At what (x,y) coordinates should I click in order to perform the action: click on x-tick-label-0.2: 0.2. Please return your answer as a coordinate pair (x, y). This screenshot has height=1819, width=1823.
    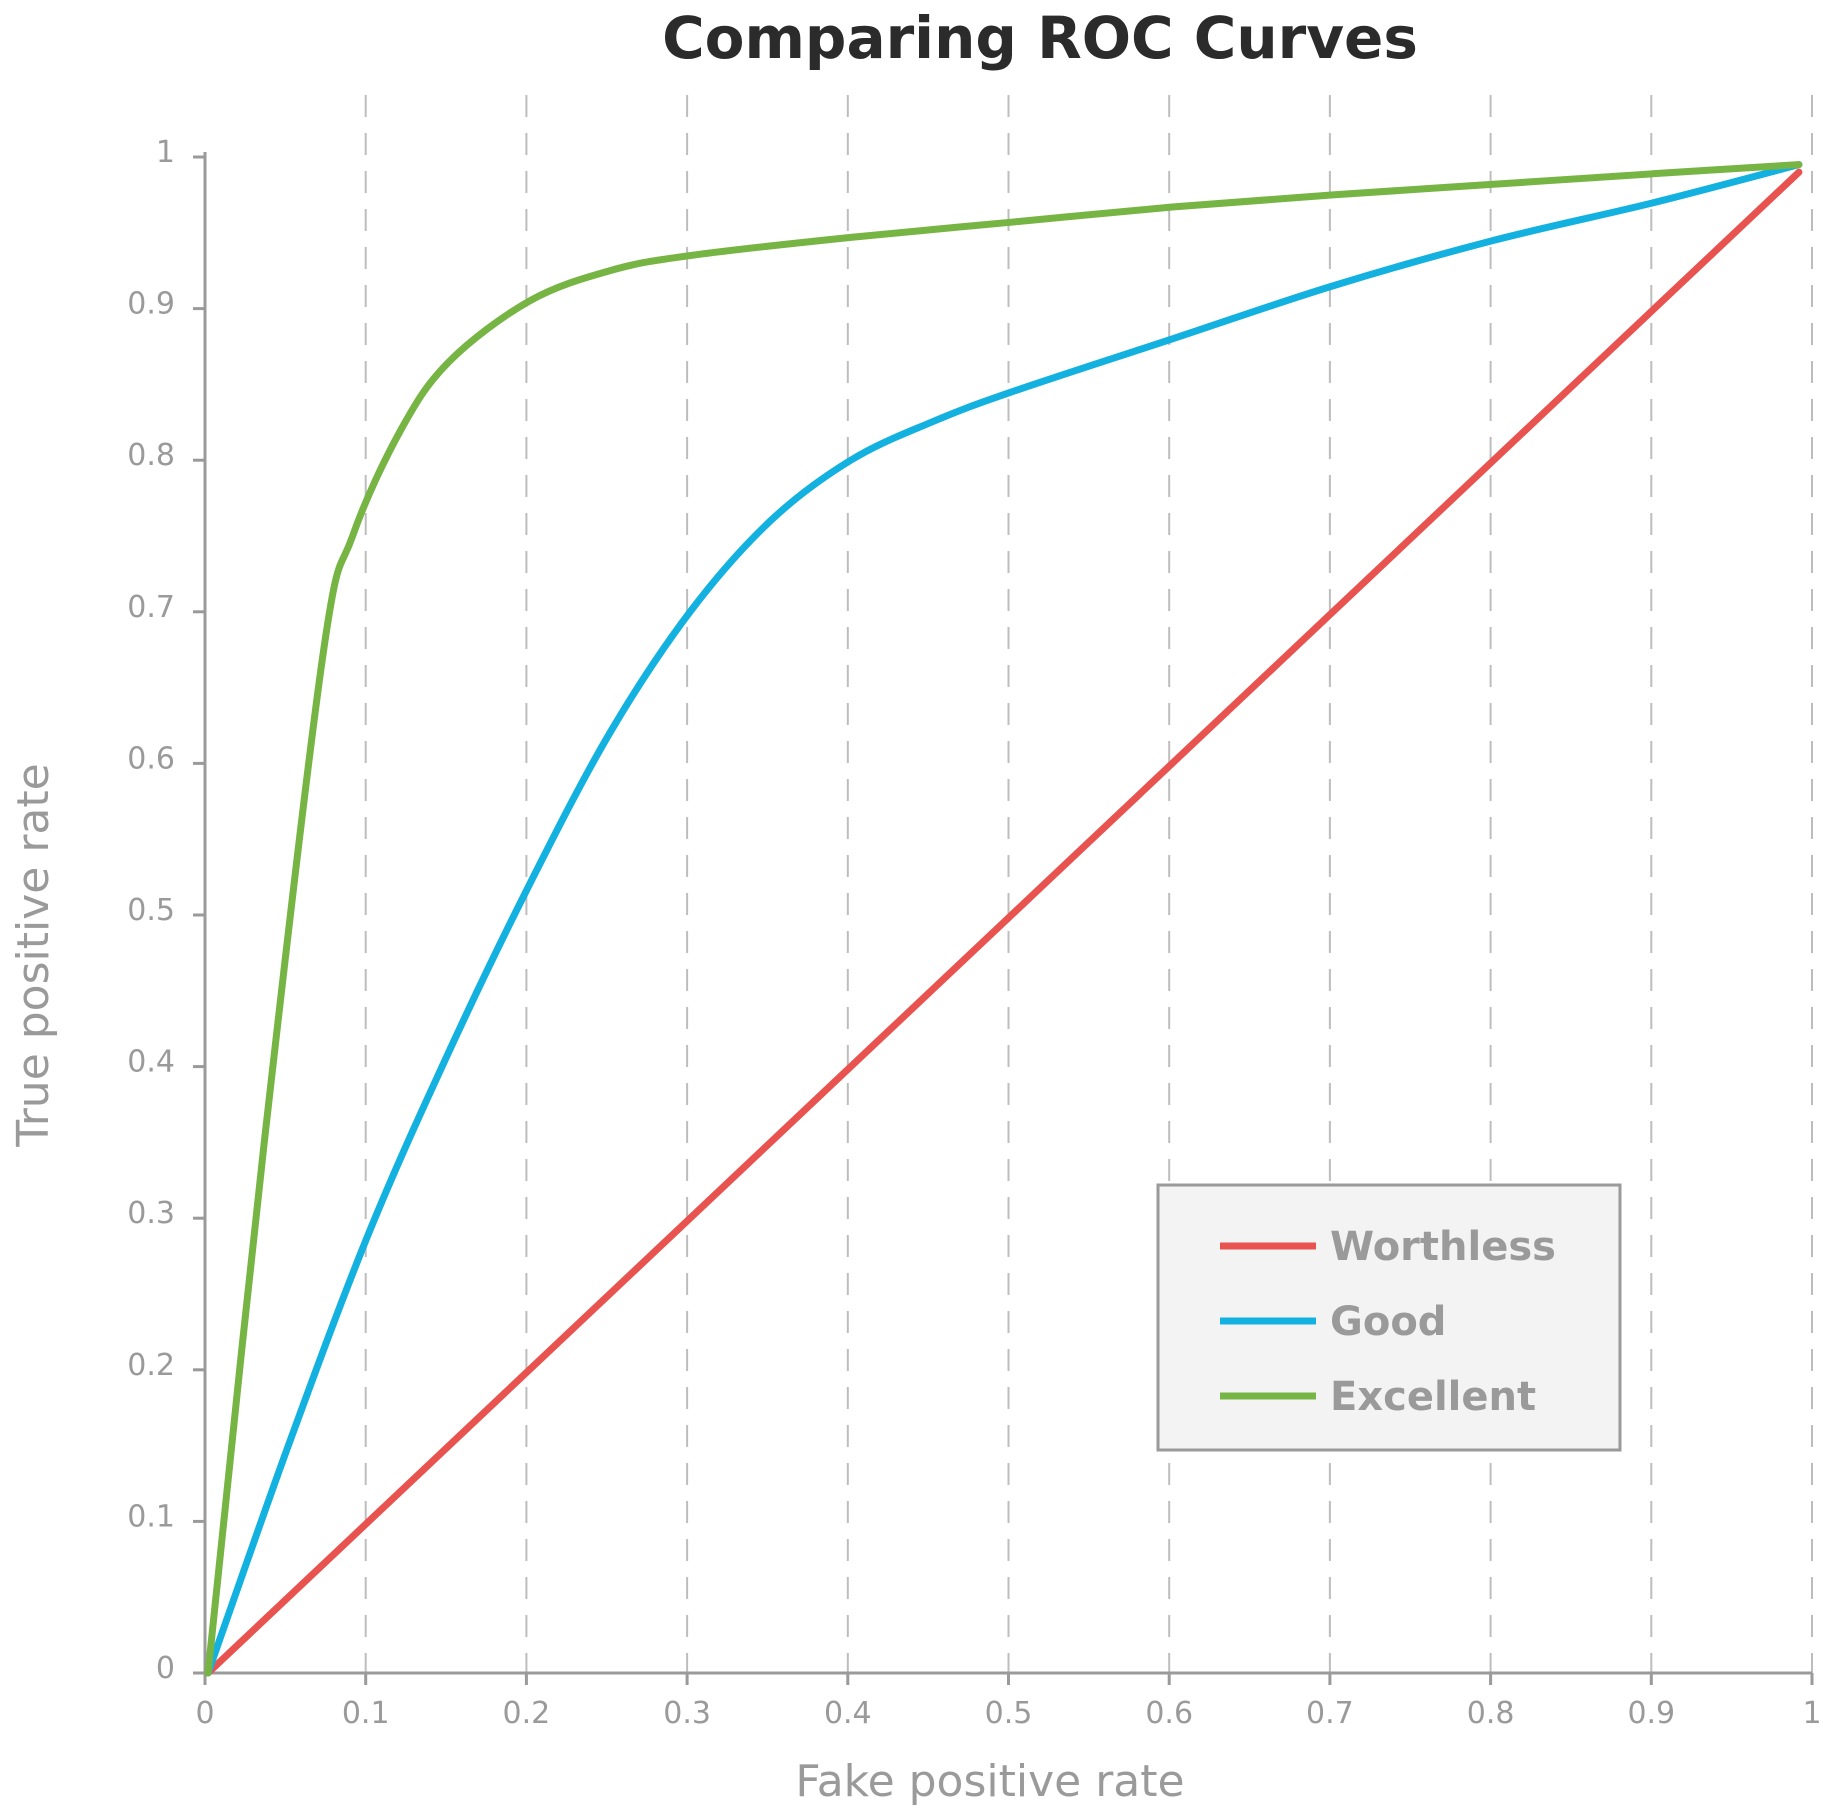
    Looking at the image, I should click on (527, 1713).